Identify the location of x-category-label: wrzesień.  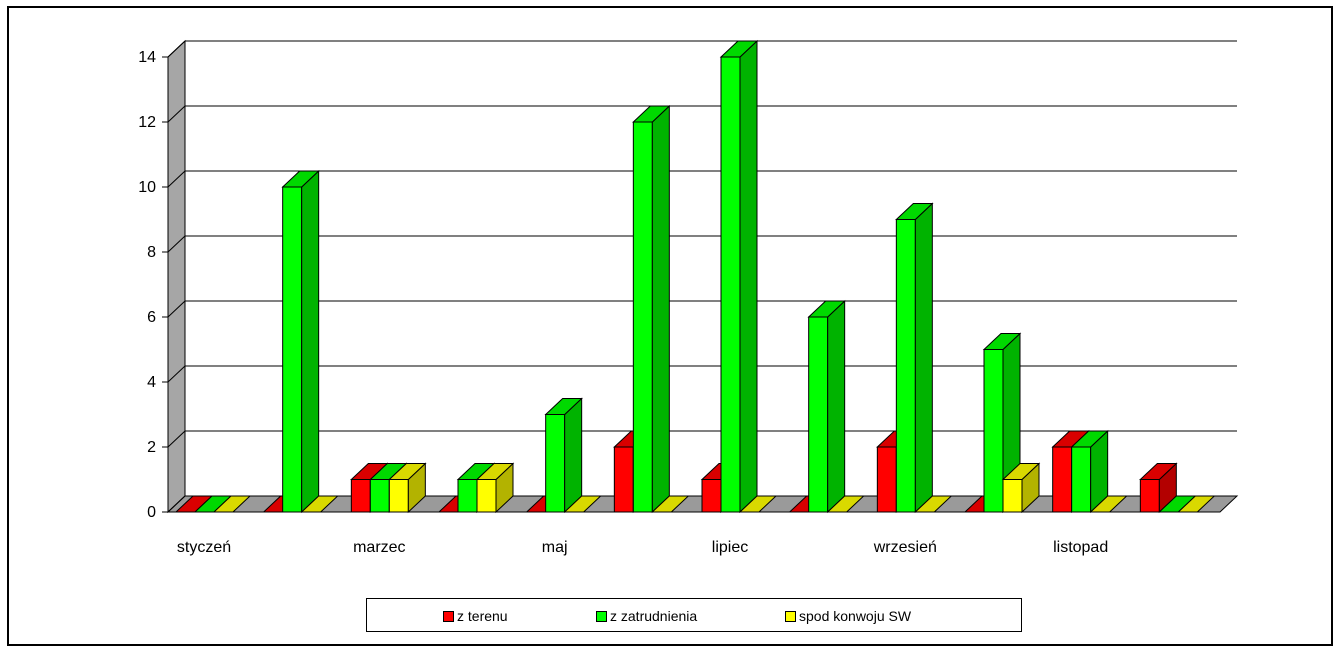
(905, 547).